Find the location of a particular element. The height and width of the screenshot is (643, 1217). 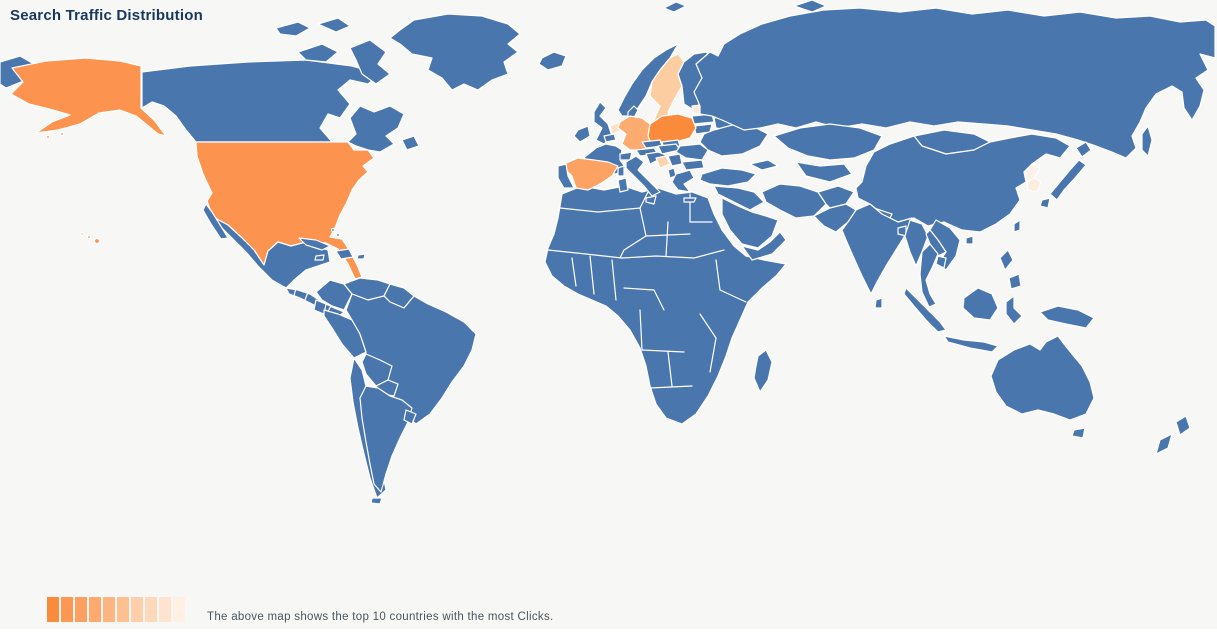

country-iceland is located at coordinates (552, 61).